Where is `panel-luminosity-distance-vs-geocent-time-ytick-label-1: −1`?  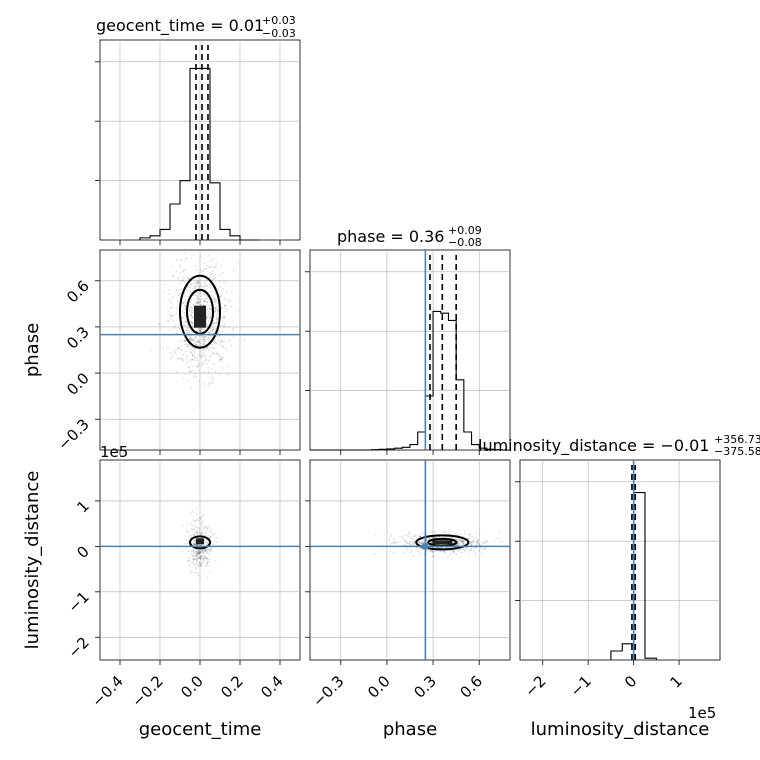
panel-luminosity-distance-vs-geocent-time-ytick-label-1: −1 is located at coordinates (78, 602).